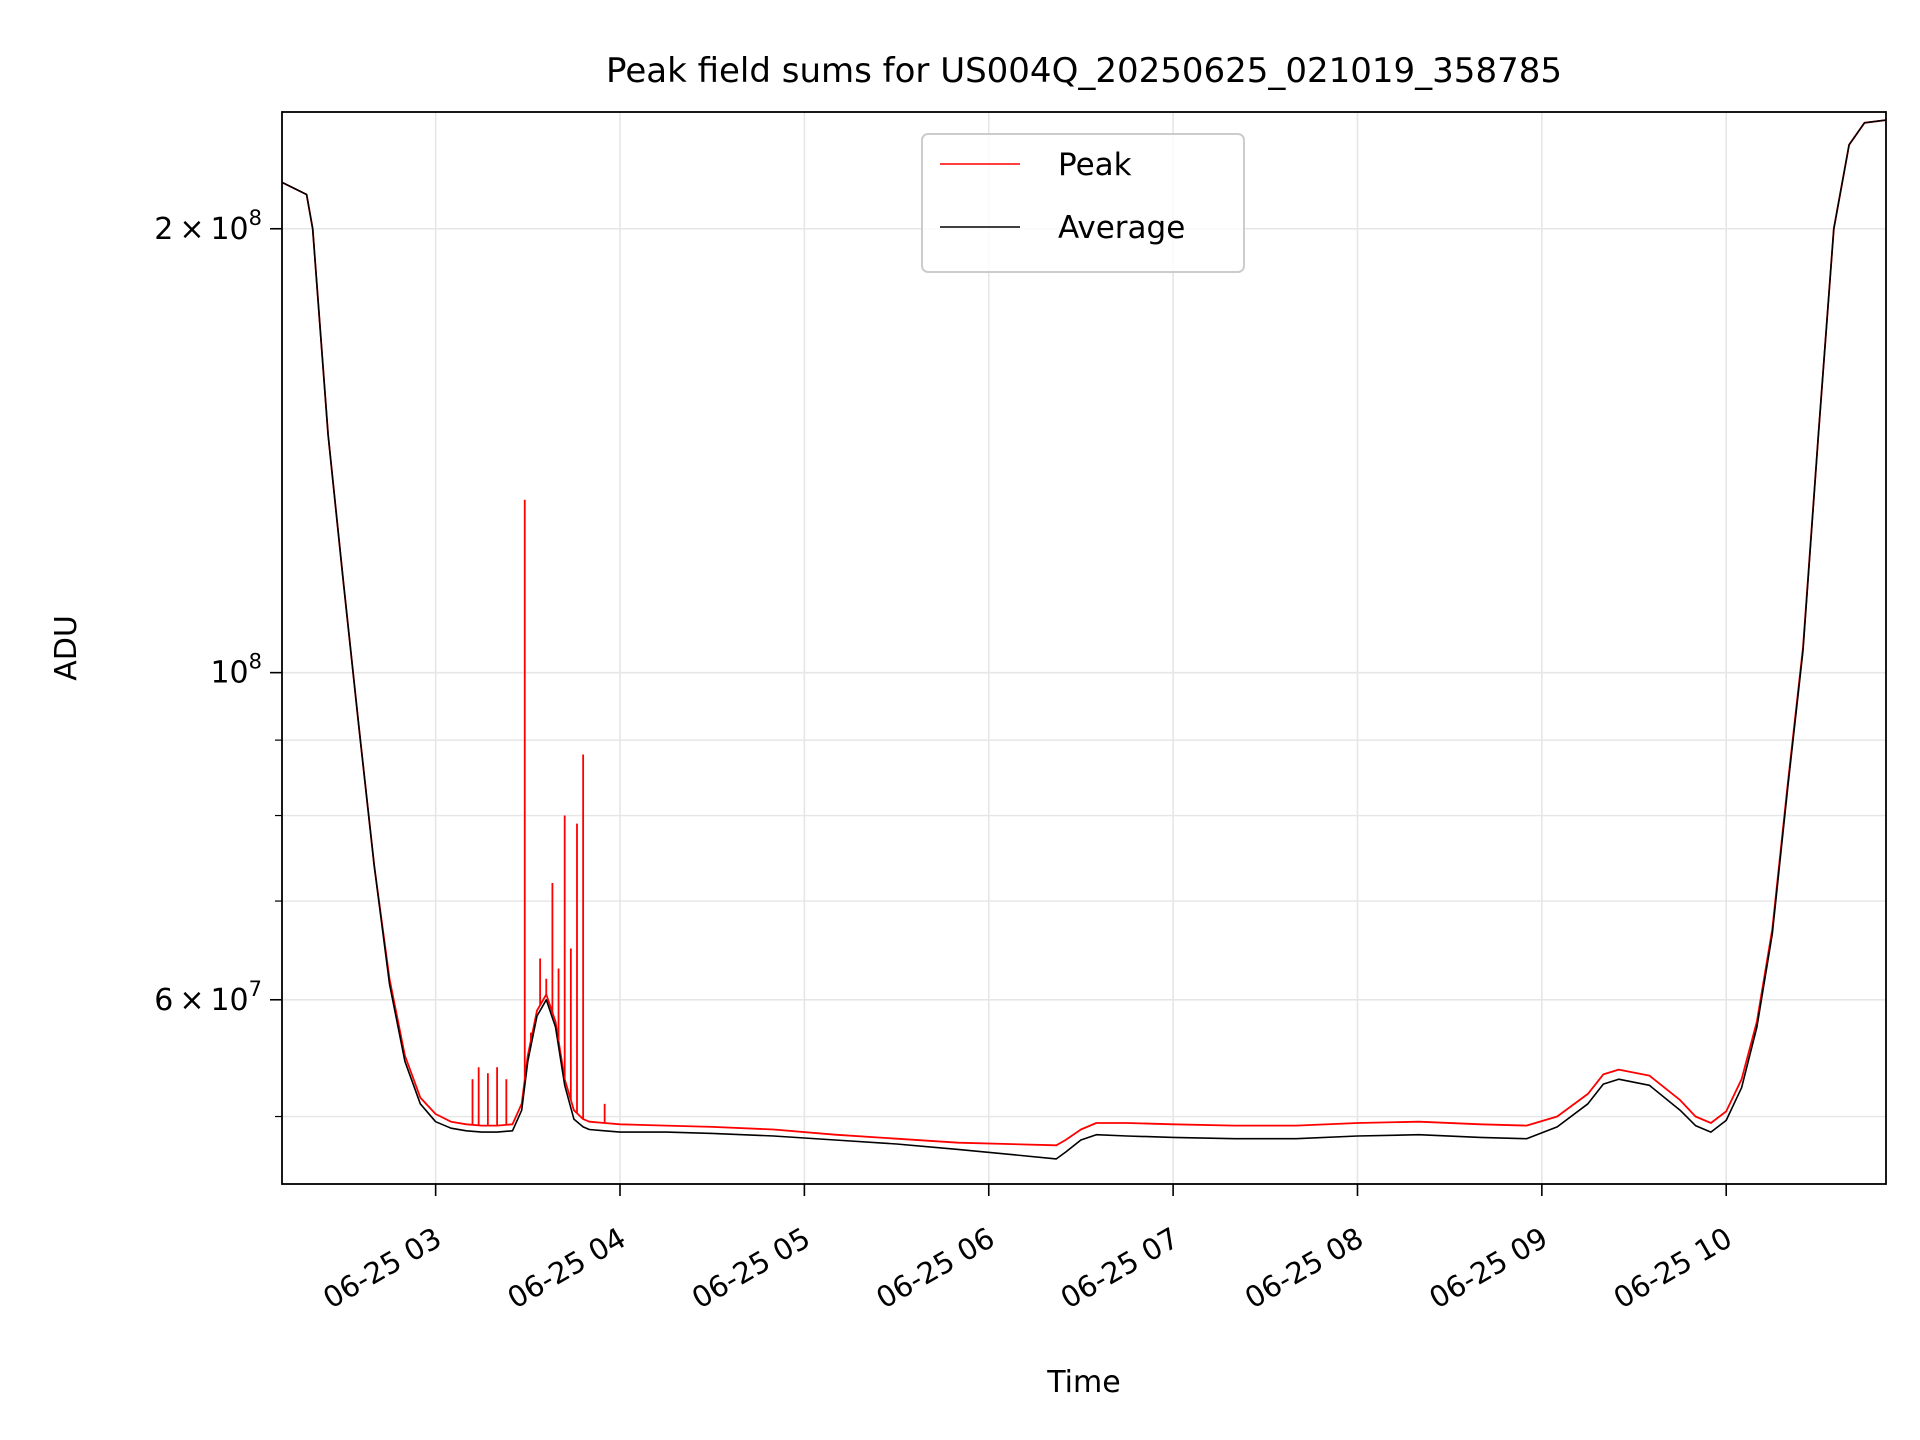 This screenshot has width=1920, height=1440. What do you see at coordinates (255, 989) in the screenshot?
I see `y-tick-label-exponent: 7` at bounding box center [255, 989].